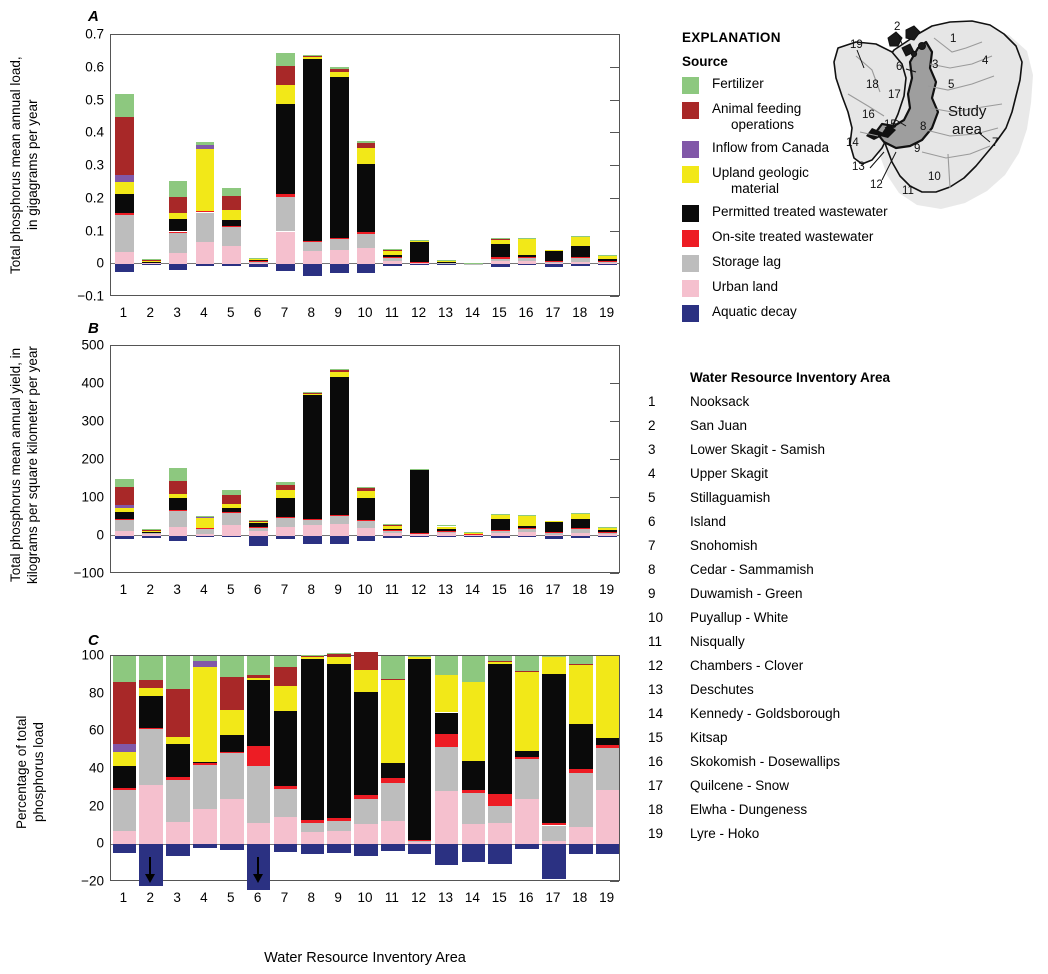 This screenshot has height=974, width=1048. I want to click on x-tick-label-c-1: 1, so click(123, 897).